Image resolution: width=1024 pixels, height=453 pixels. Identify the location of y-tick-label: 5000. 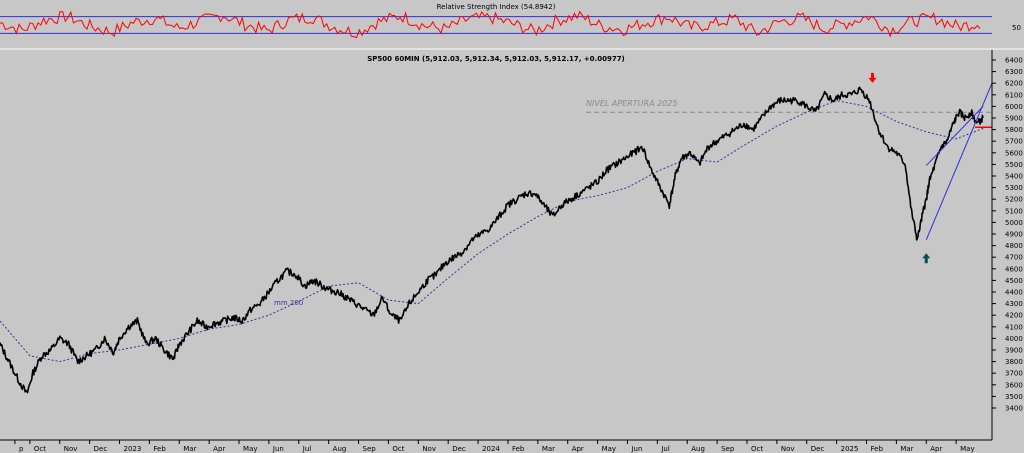
(1014, 223).